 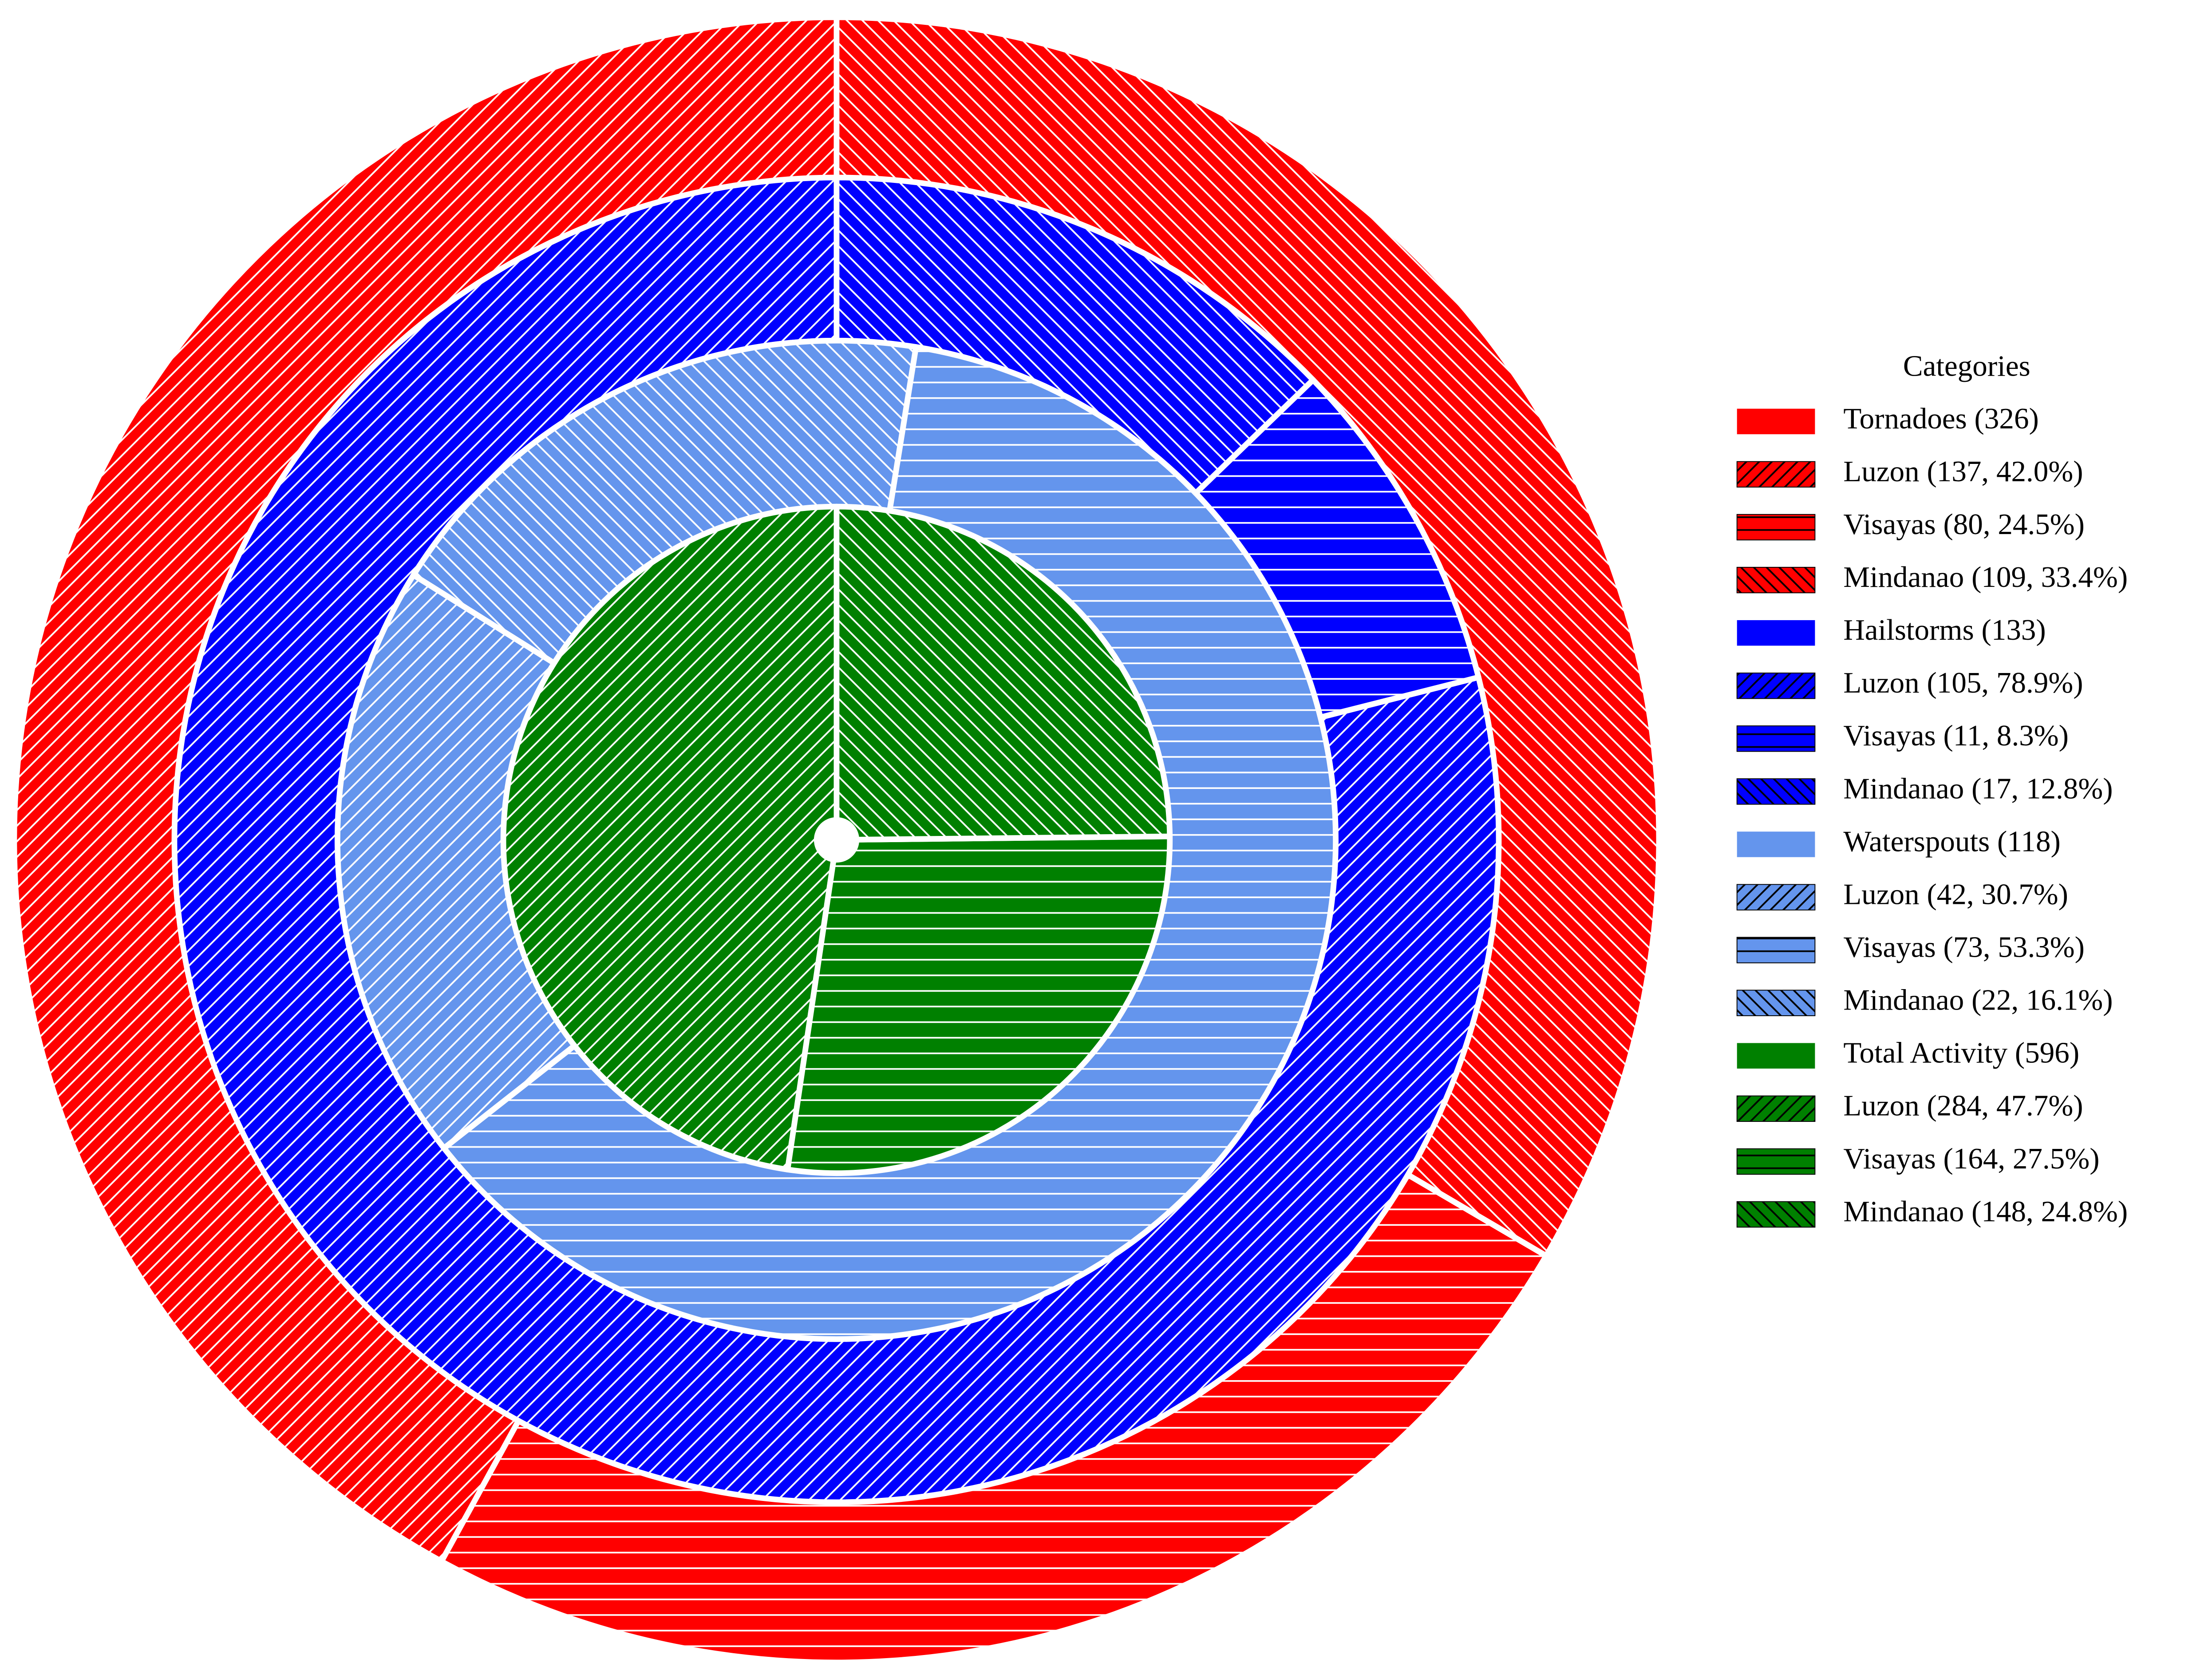 What do you see at coordinates (1963, 1105) in the screenshot?
I see `legend-label: Luzon (284, 47.7%)` at bounding box center [1963, 1105].